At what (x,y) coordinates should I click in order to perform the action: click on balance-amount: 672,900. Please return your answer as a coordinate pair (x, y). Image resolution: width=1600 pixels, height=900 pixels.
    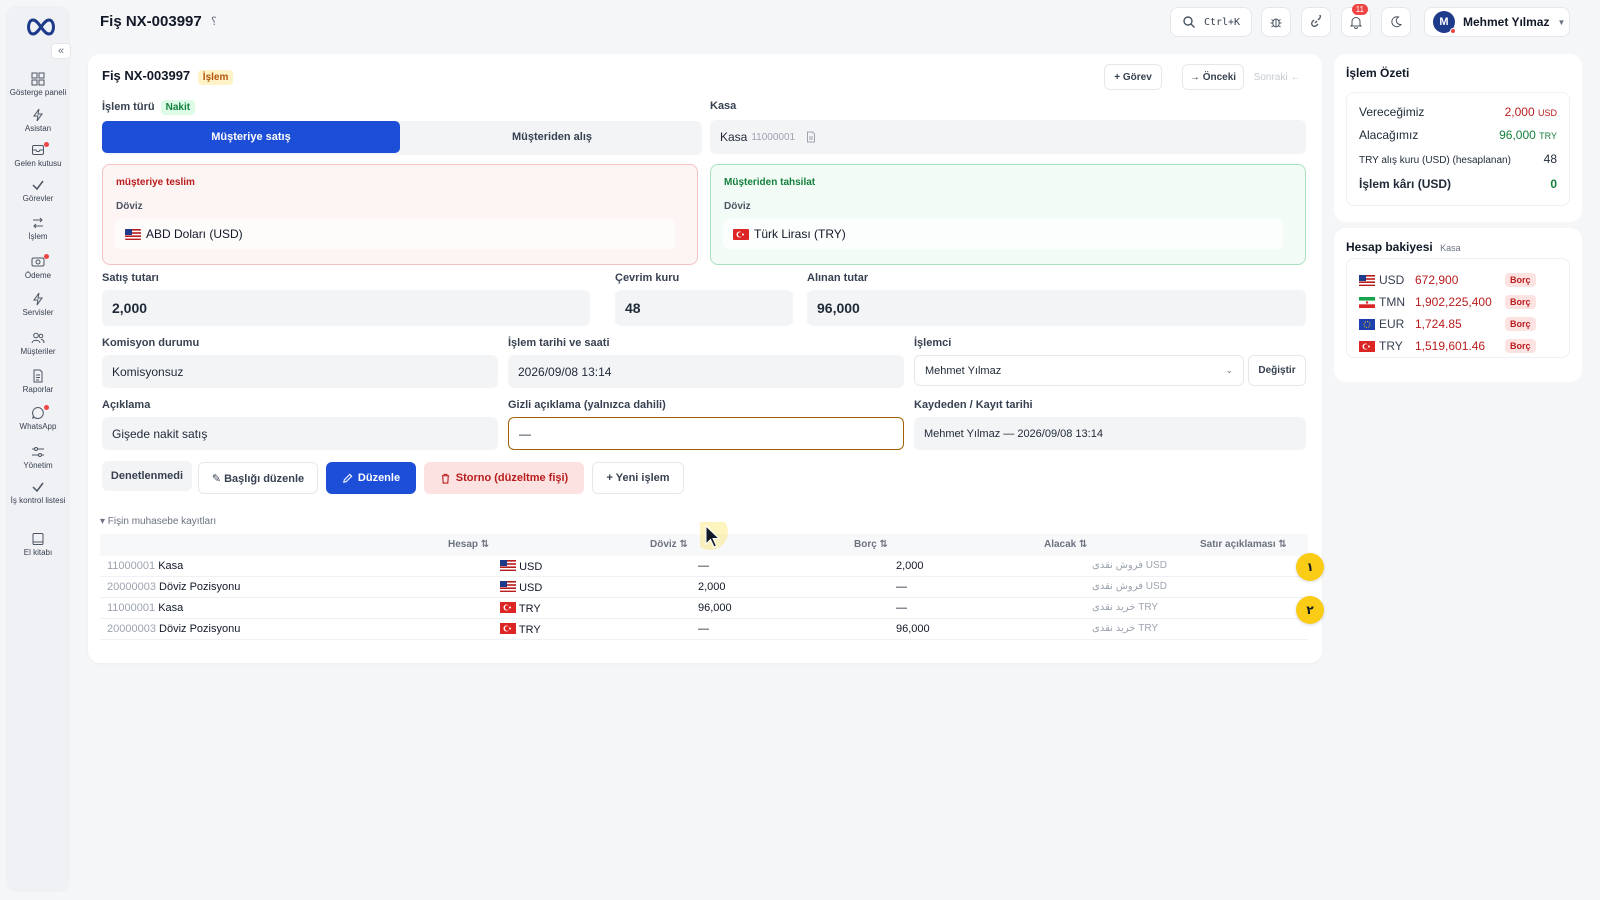
    Looking at the image, I should click on (1437, 280).